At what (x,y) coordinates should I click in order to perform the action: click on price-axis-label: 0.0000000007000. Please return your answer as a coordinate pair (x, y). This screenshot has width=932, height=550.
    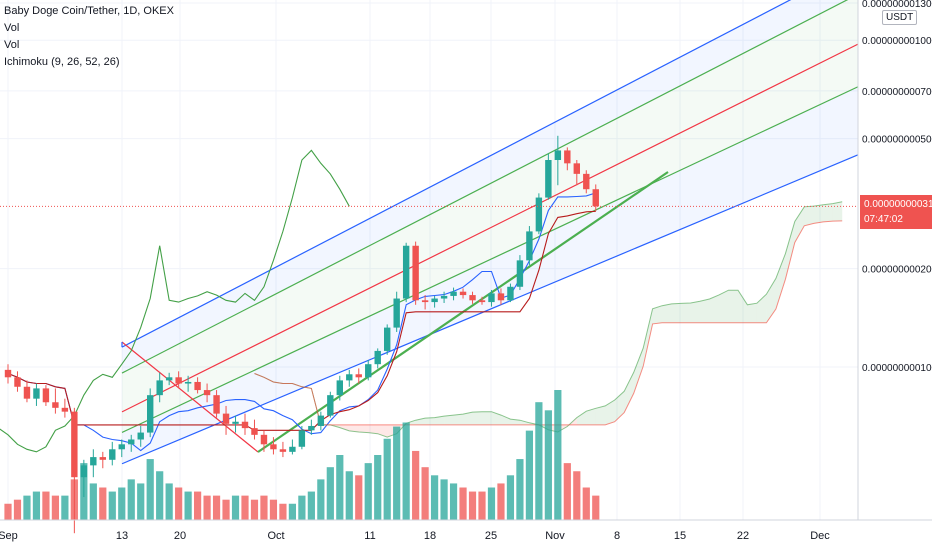
    Looking at the image, I should click on (897, 92).